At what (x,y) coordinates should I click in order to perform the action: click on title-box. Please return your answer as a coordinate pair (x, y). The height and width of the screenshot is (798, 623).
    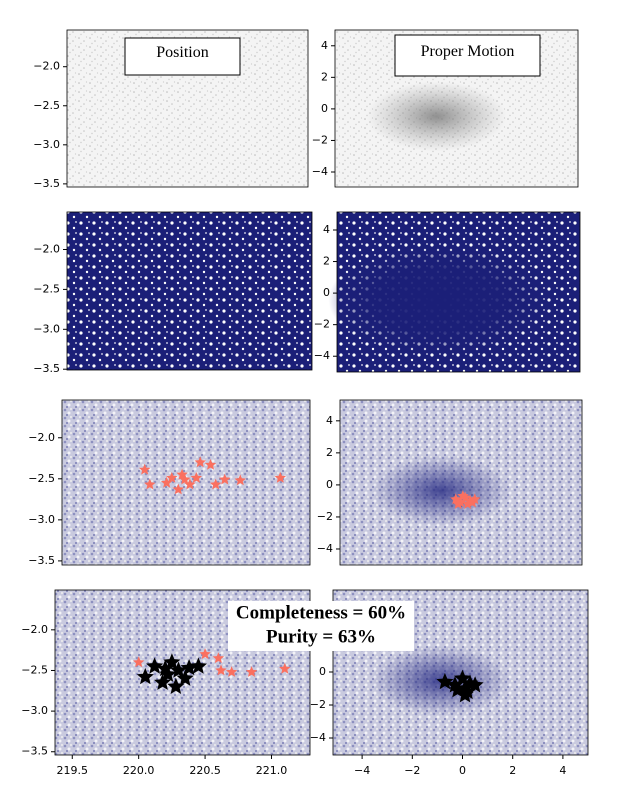
    Looking at the image, I should click on (182, 56).